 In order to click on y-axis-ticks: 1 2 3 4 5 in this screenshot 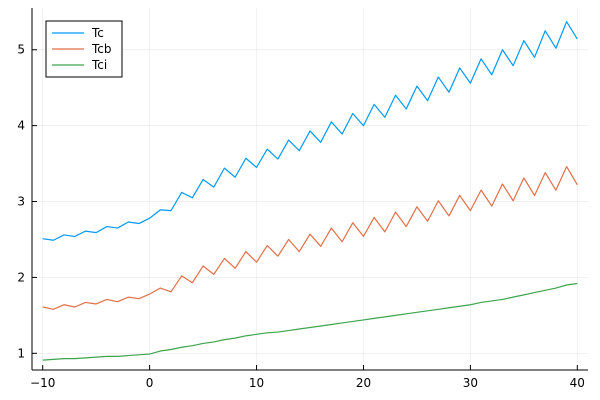, I will do `click(27, 201)`.